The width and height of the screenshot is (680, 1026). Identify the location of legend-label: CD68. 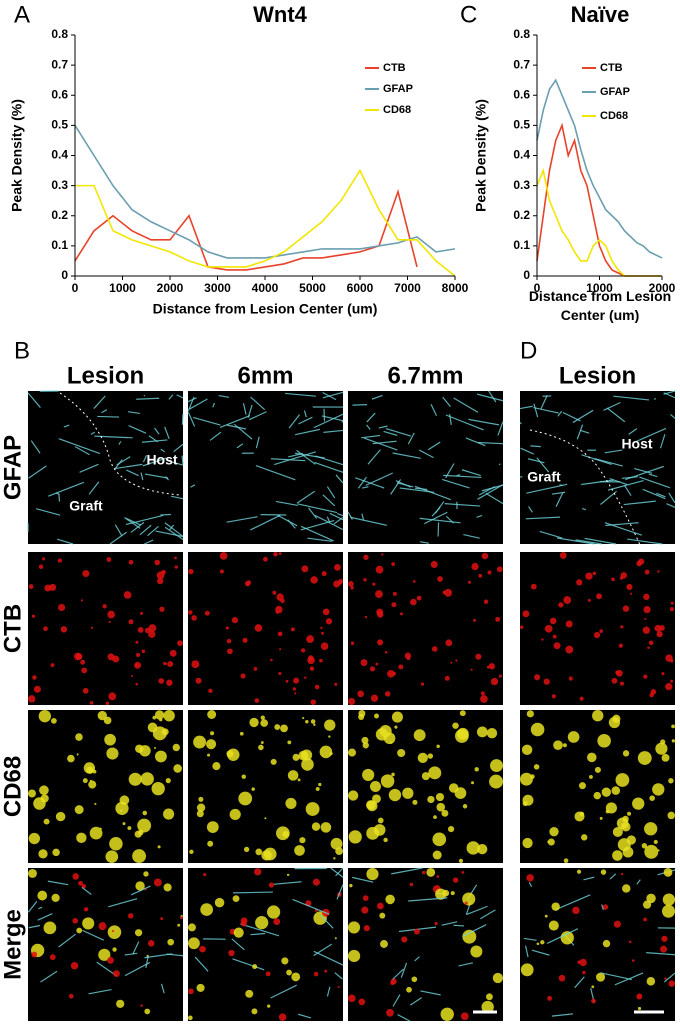
(614, 116).